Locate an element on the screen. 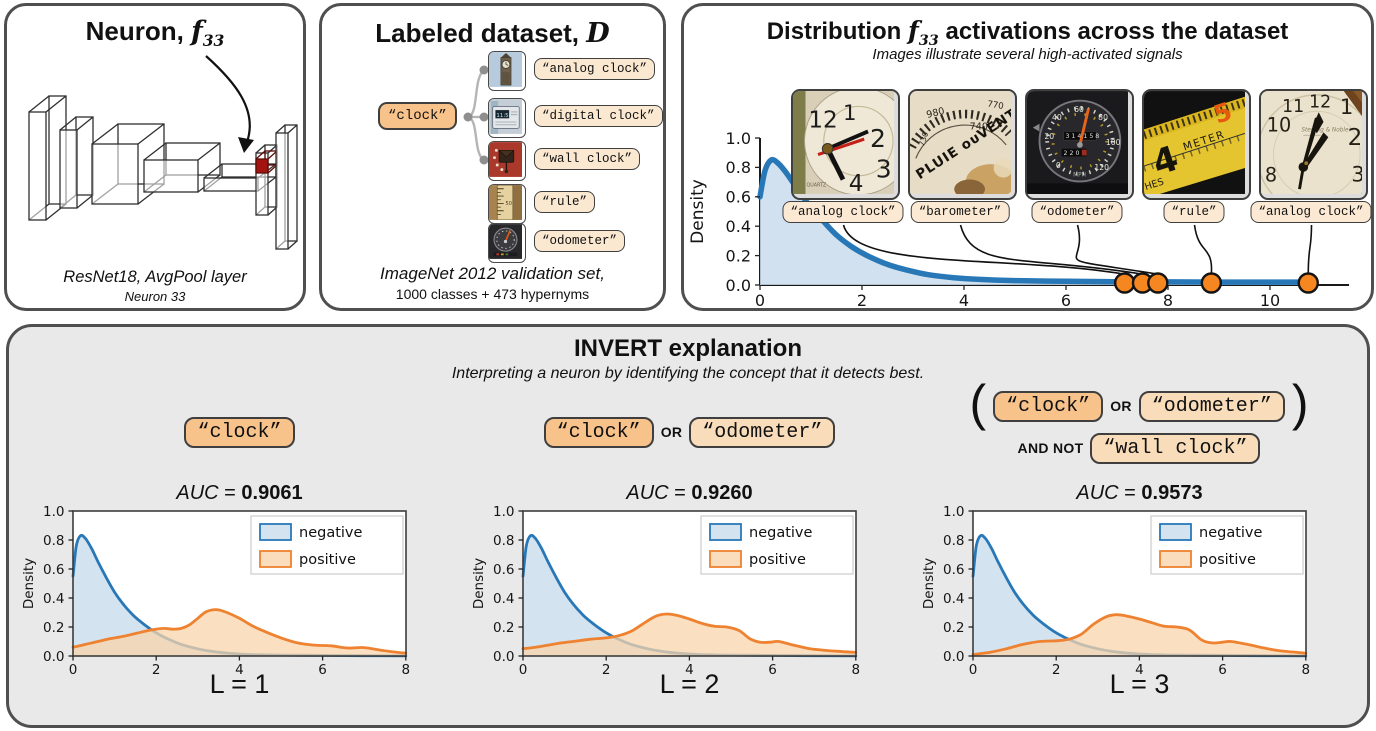 Image resolution: width=1376 pixels, height=731 pixels. thumbnail-barometer: 980 770 740 730 PLUIE ᴏᴜVENT is located at coordinates (962, 144).